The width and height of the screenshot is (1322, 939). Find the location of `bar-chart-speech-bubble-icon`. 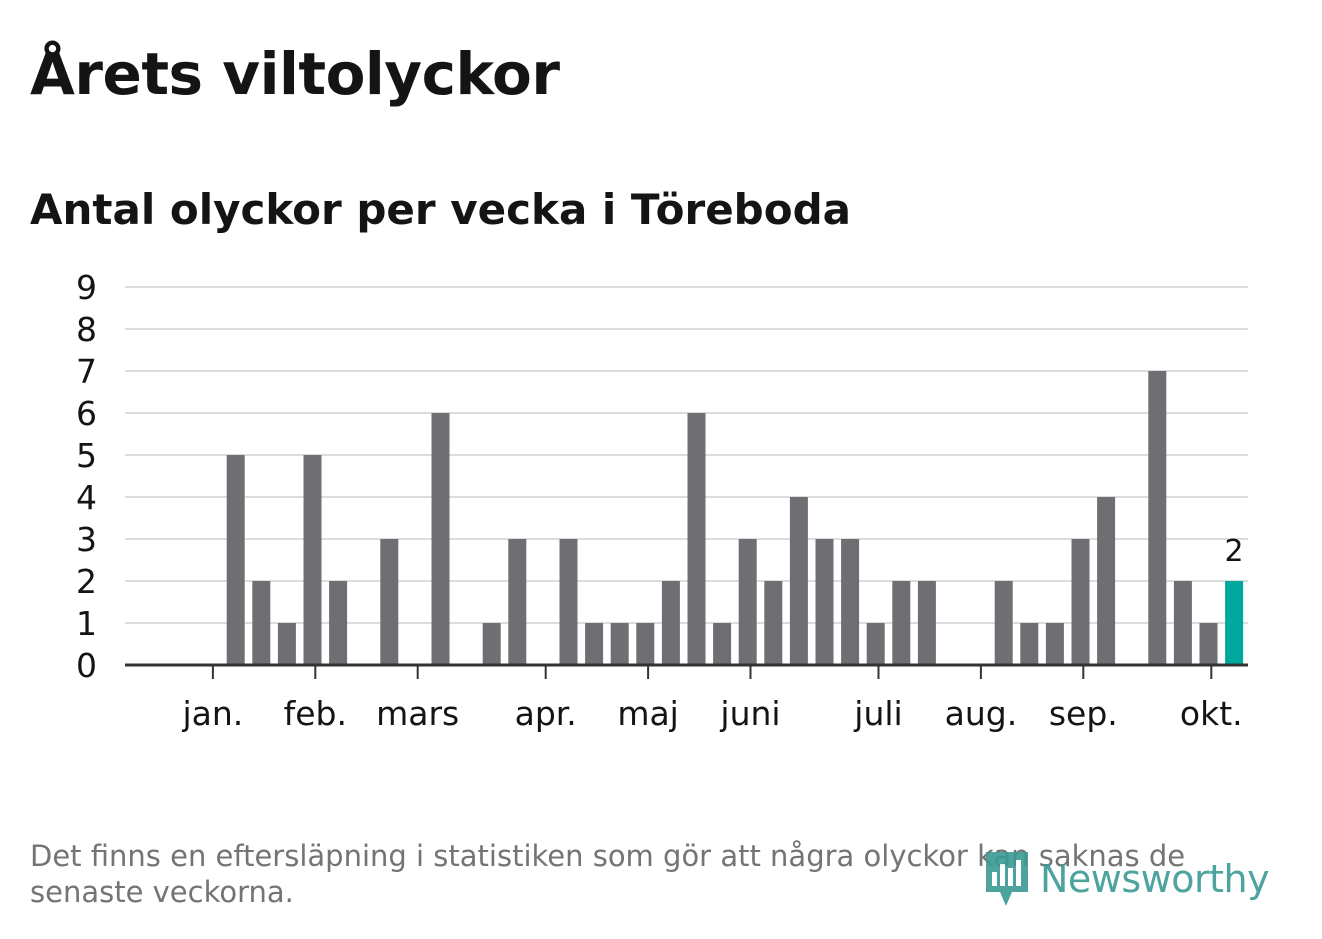

bar-chart-speech-bubble-icon is located at coordinates (1007, 879).